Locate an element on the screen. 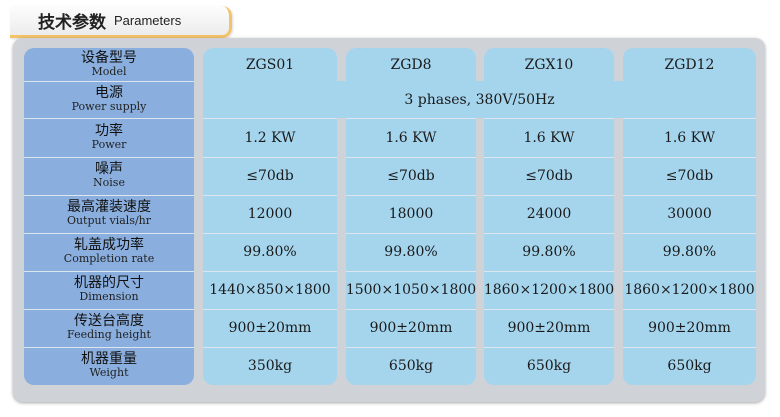  row-label-zh: 最高灌装速度 is located at coordinates (109, 207).